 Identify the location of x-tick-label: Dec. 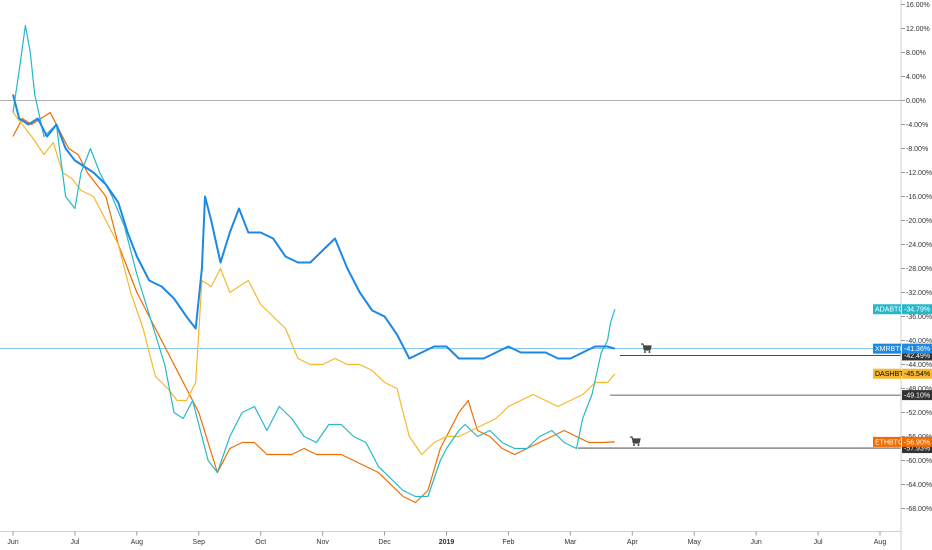
(384, 542).